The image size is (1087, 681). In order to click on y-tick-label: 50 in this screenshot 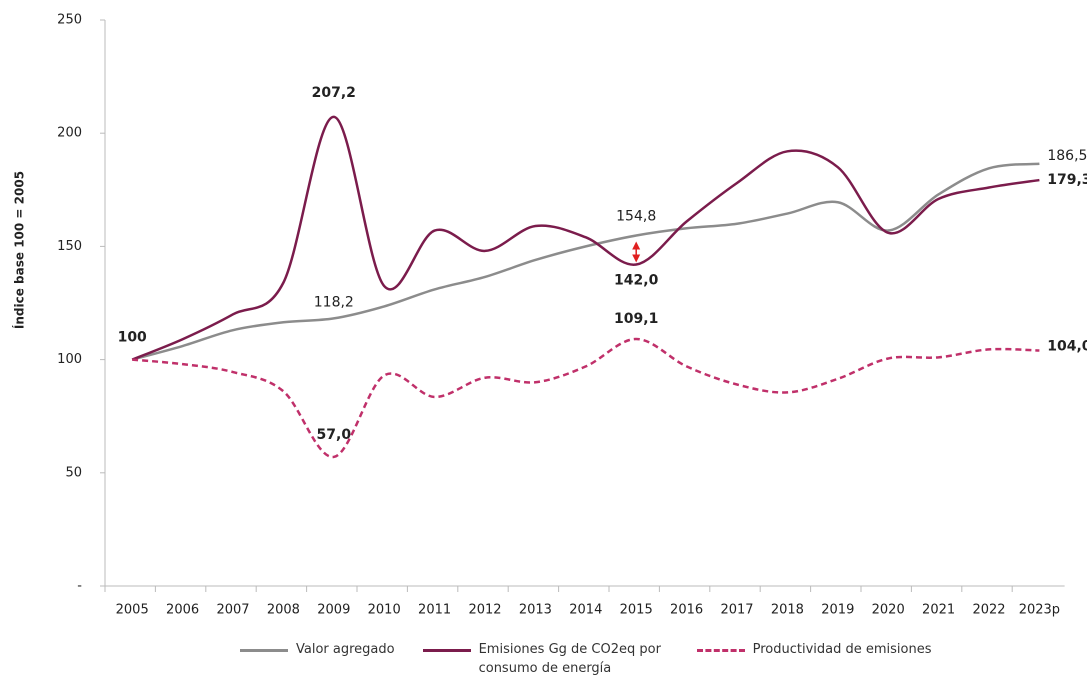, I will do `click(73, 472)`.